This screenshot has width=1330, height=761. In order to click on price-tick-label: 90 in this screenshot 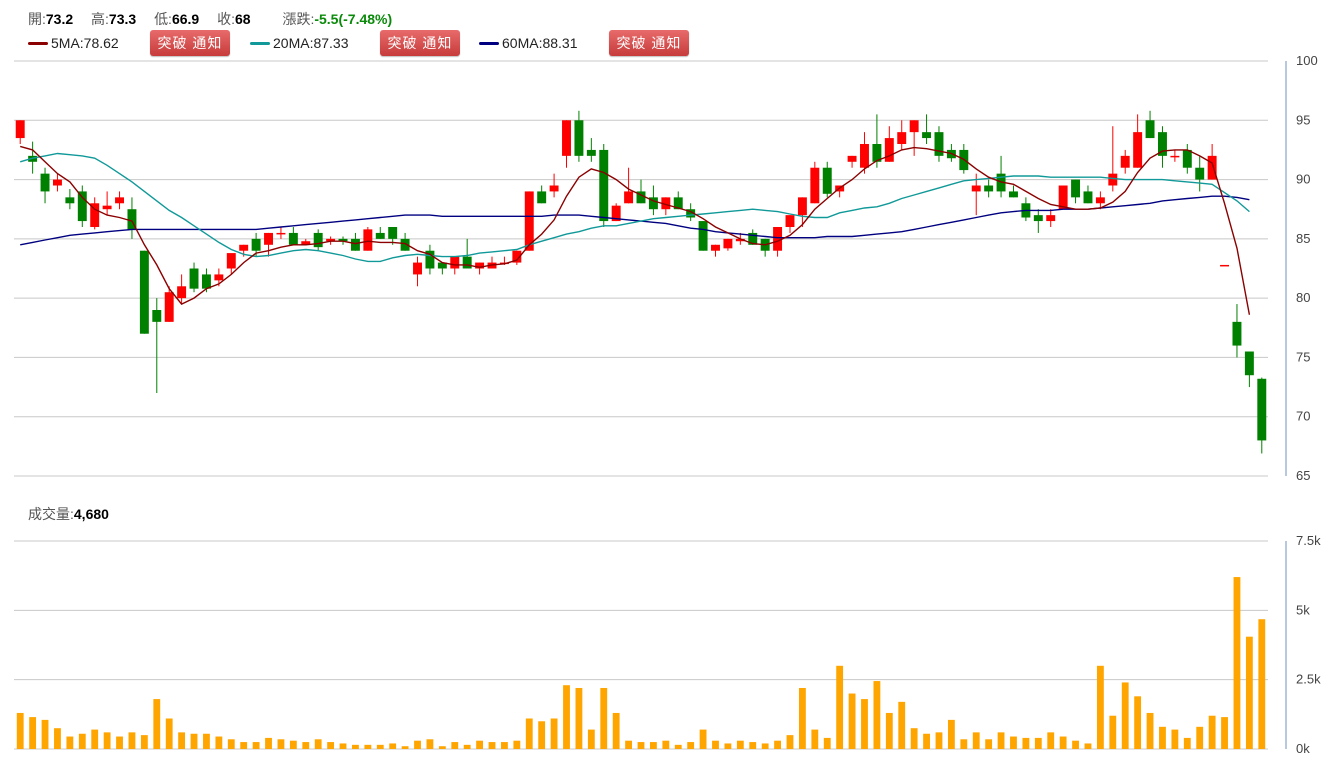, I will do `click(1303, 179)`.